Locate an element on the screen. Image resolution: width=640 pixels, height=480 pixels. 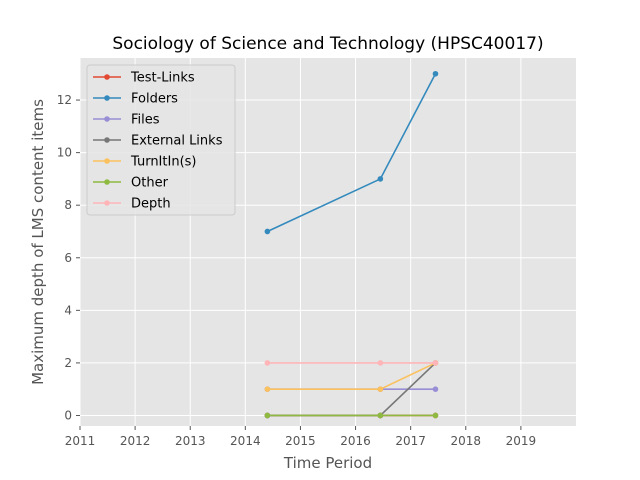
legend-box is located at coordinates (161, 140).